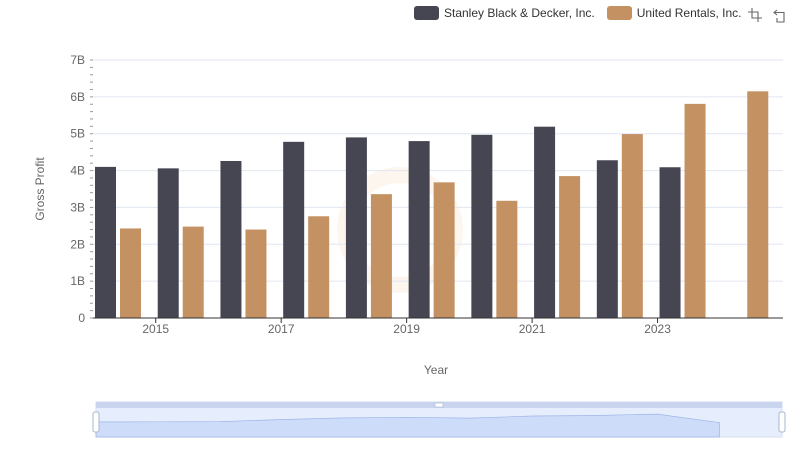 The width and height of the screenshot is (800, 461). Describe the element at coordinates (294, 229) in the screenshot. I see `bar-stanley-2017` at that location.